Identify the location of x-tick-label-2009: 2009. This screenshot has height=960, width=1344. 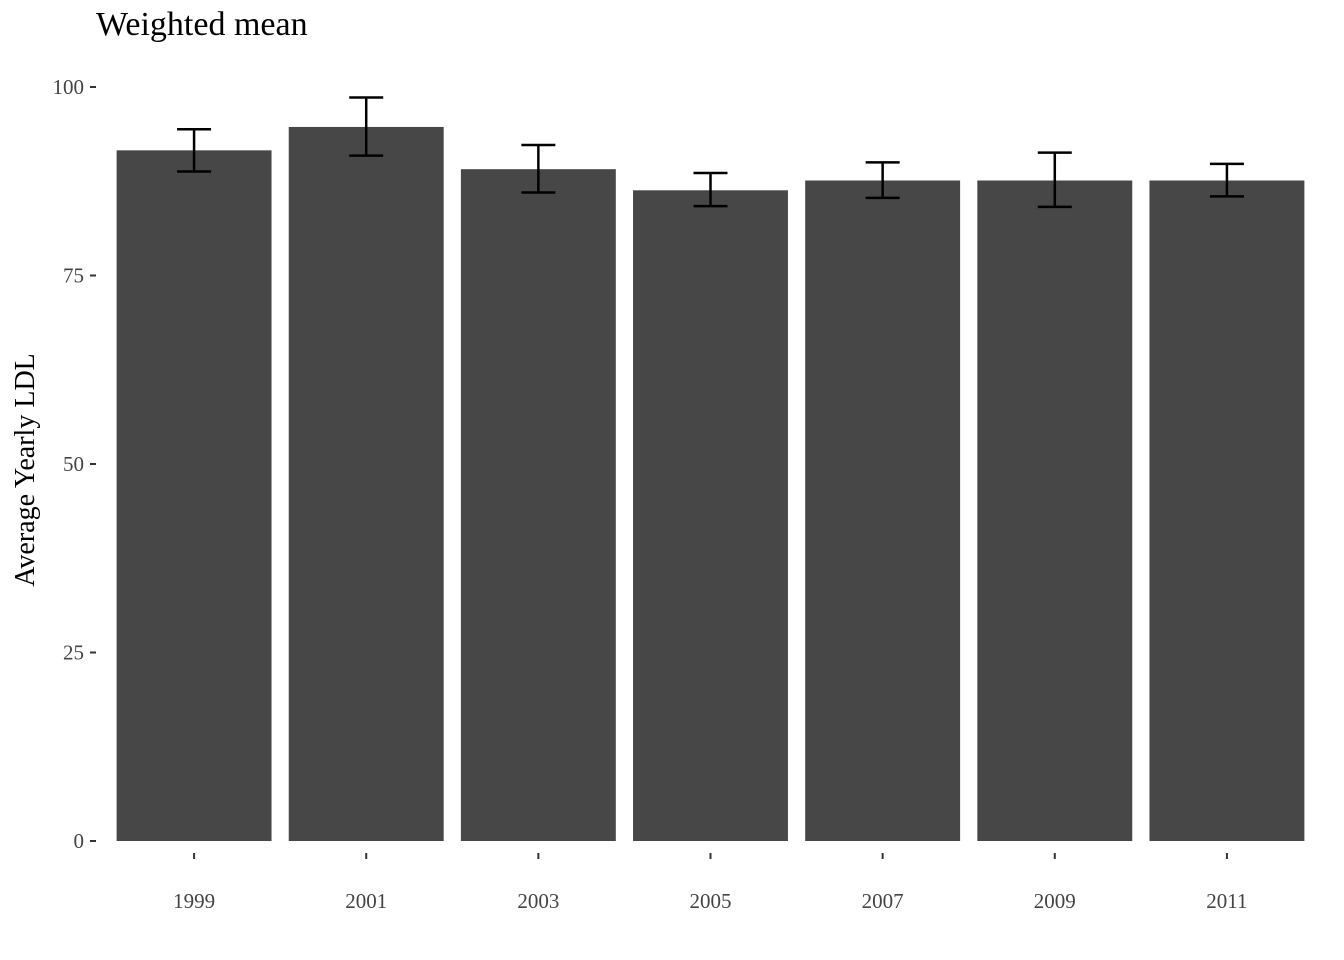
(1055, 901).